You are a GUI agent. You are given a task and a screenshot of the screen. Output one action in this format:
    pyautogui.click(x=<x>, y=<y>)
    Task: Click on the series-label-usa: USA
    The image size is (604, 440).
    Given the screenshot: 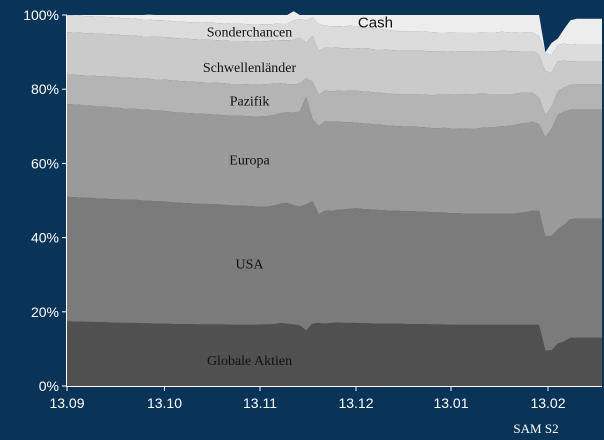 What is the action you would take?
    pyautogui.click(x=250, y=265)
    